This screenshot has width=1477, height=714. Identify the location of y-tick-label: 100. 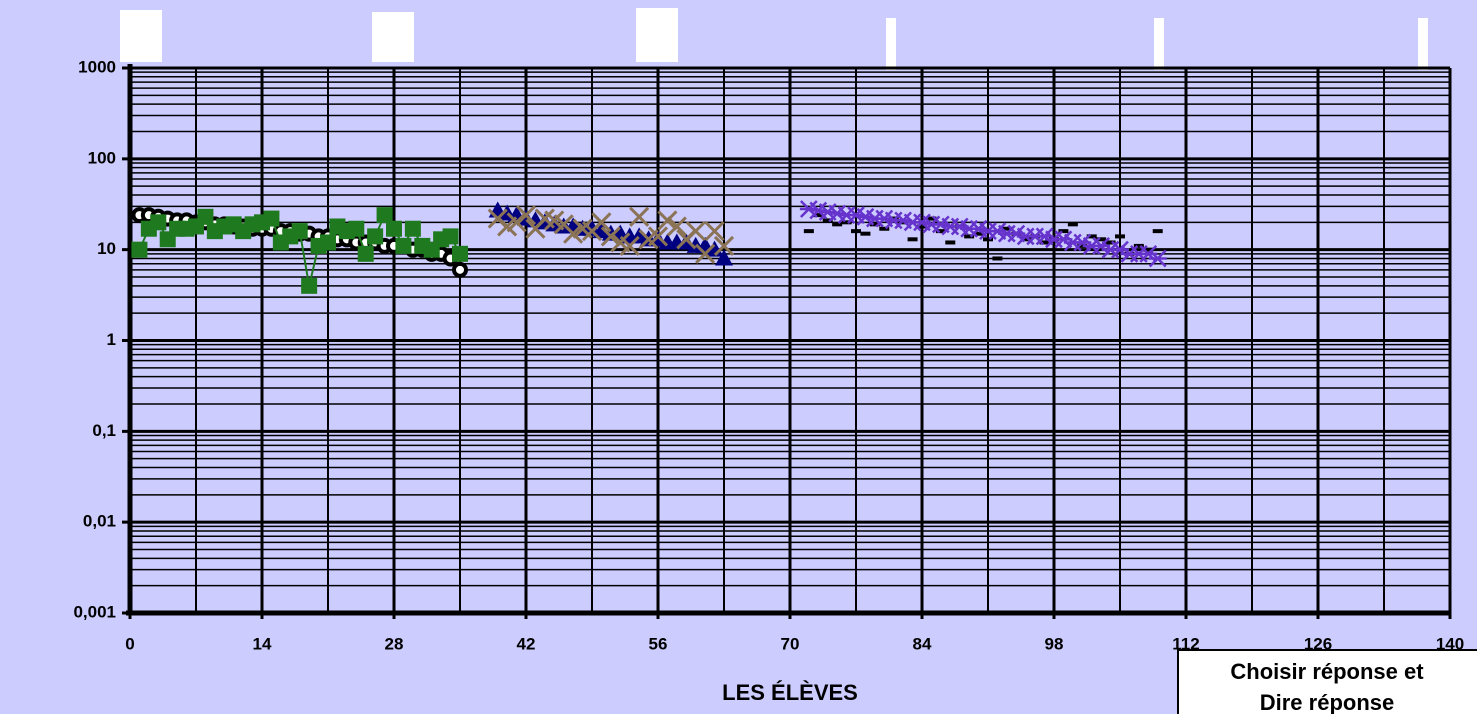
(102, 157).